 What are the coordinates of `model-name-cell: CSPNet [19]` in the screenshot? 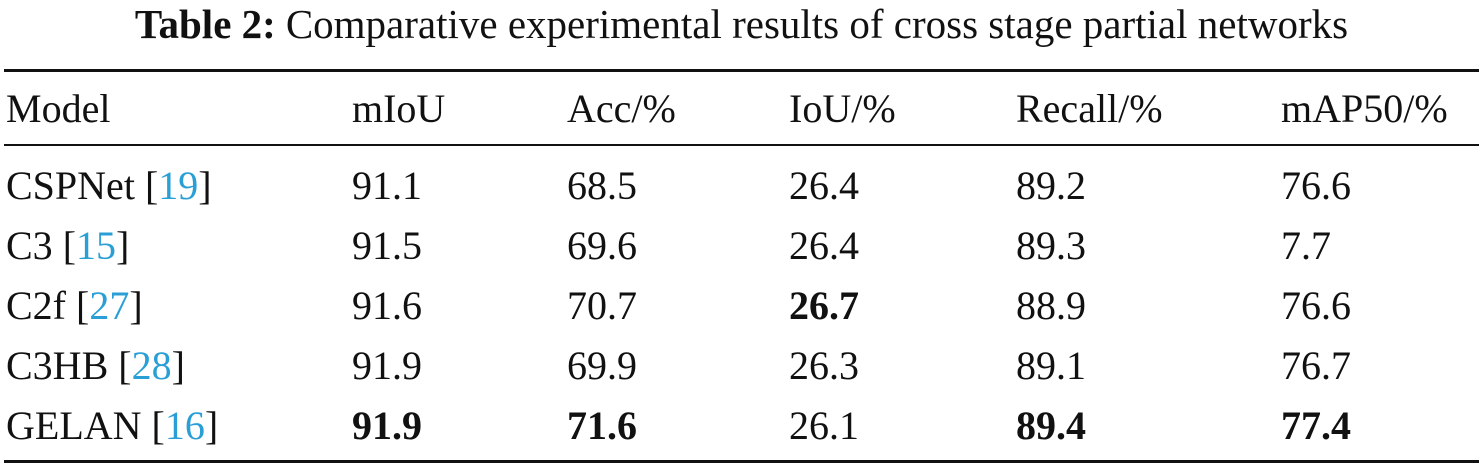 It's located at (109, 185).